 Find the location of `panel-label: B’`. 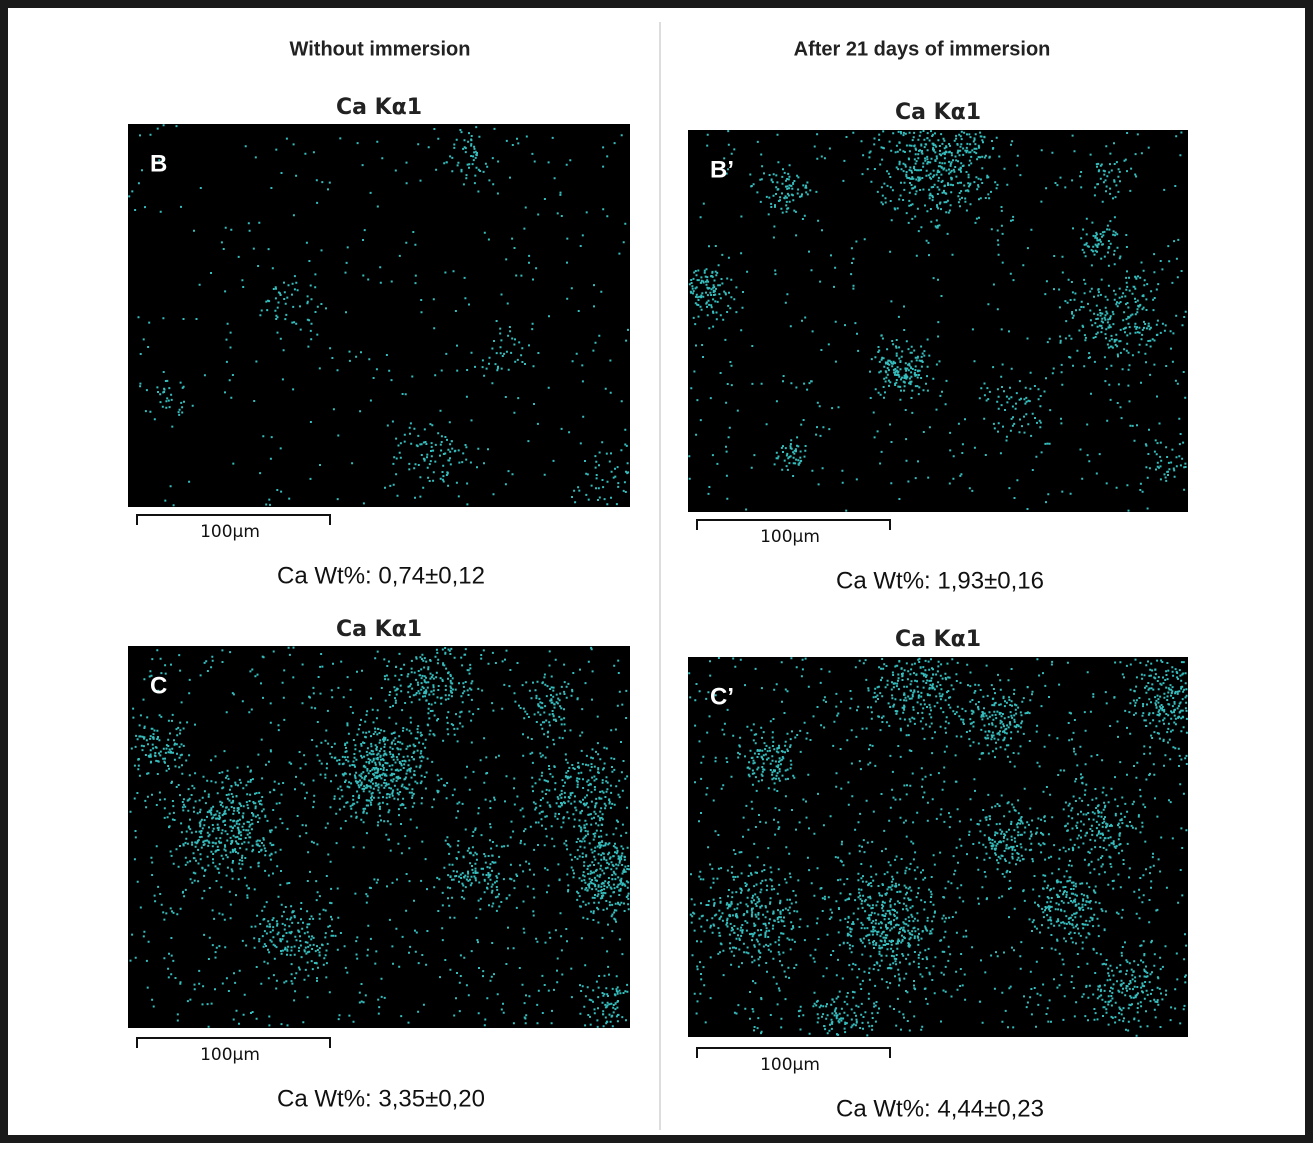

panel-label: B’ is located at coordinates (722, 169).